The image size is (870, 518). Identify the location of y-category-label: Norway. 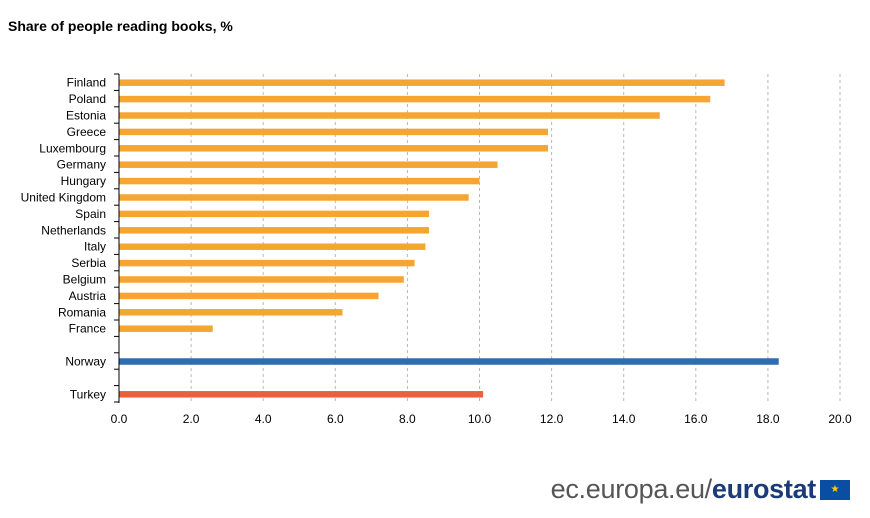
(85, 362).